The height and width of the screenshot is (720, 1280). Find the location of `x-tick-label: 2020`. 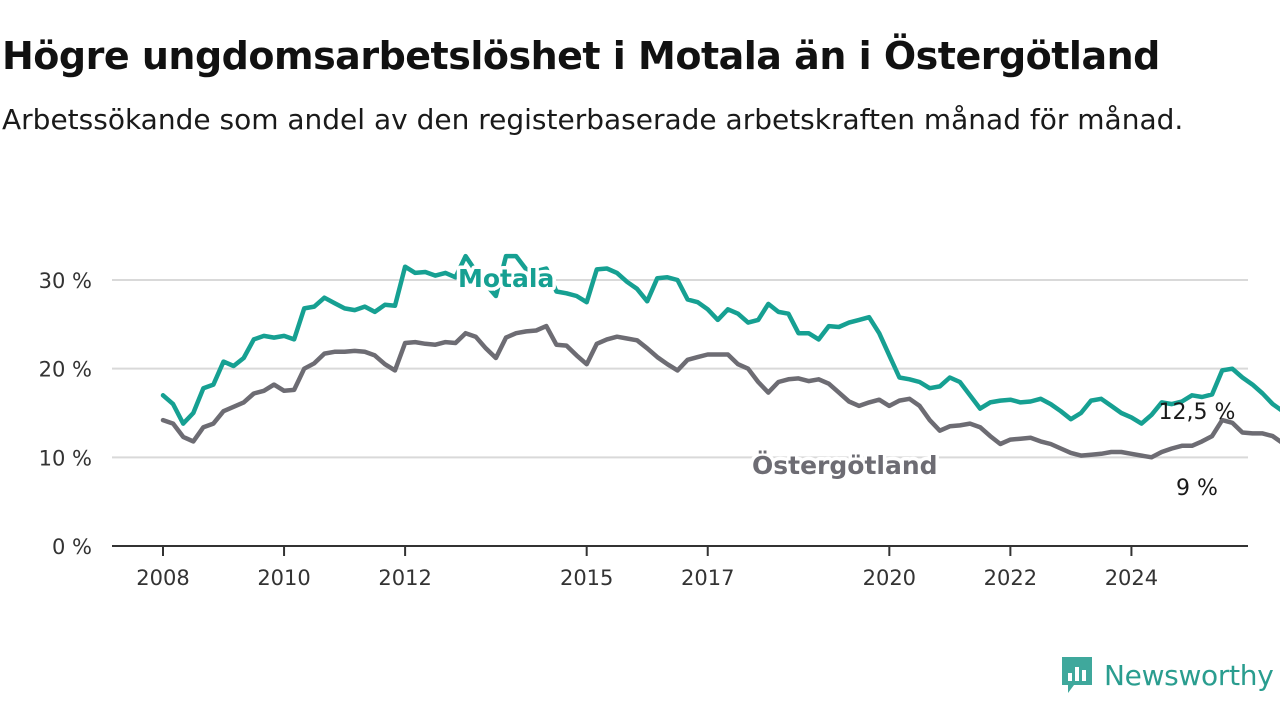

x-tick-label: 2020 is located at coordinates (889, 578).